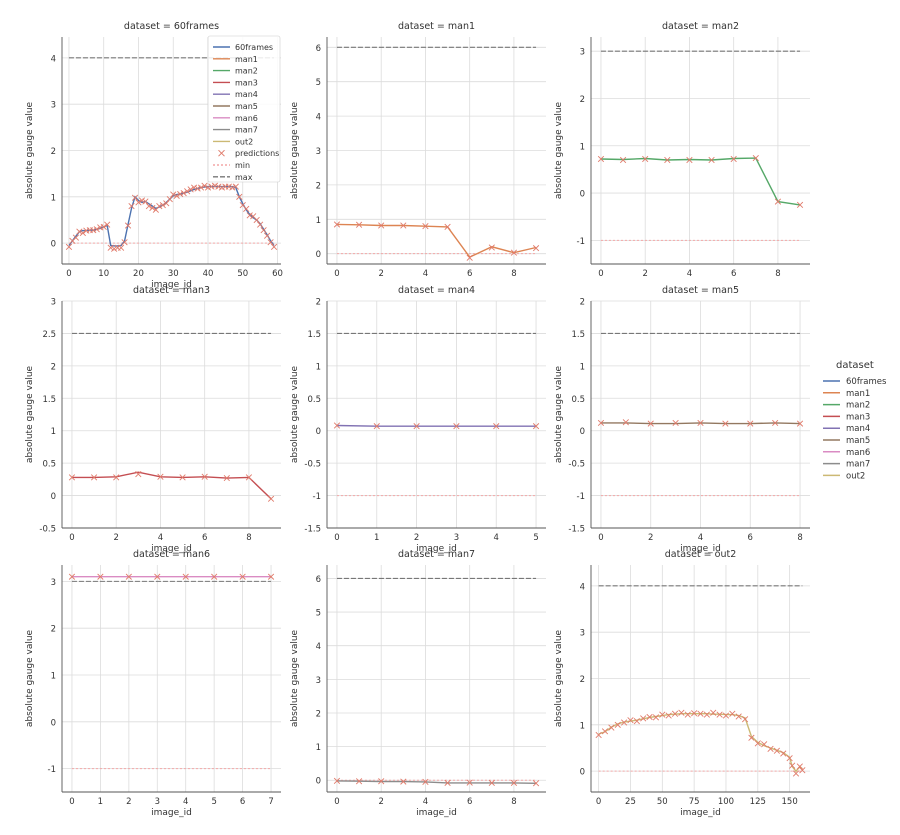  Describe the element at coordinates (855, 365) in the screenshot. I see `side-legend-title: dataset` at that location.